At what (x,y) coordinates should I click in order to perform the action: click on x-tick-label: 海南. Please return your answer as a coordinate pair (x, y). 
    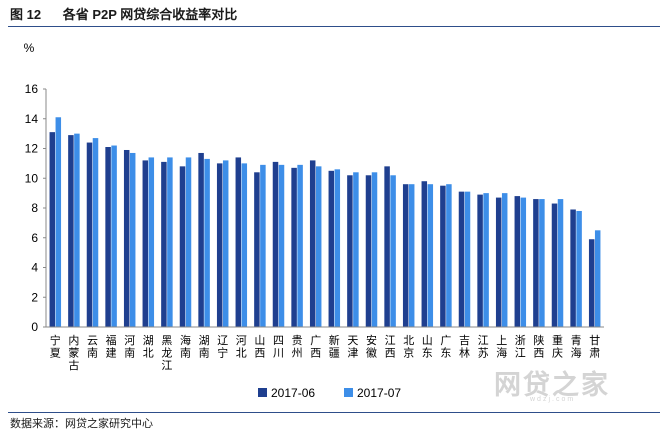
    Looking at the image, I should click on (185, 346).